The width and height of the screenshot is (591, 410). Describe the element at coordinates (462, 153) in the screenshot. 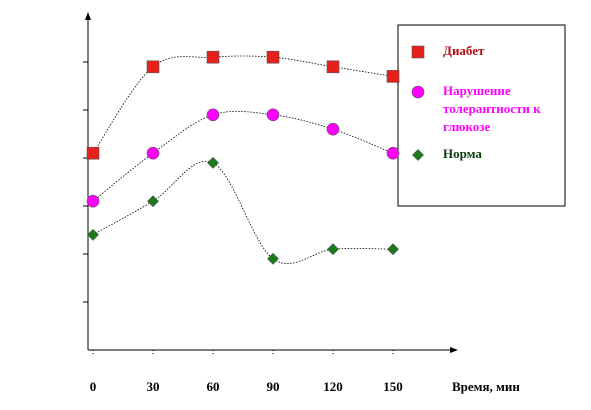

I see `legend-label: Норма` at that location.